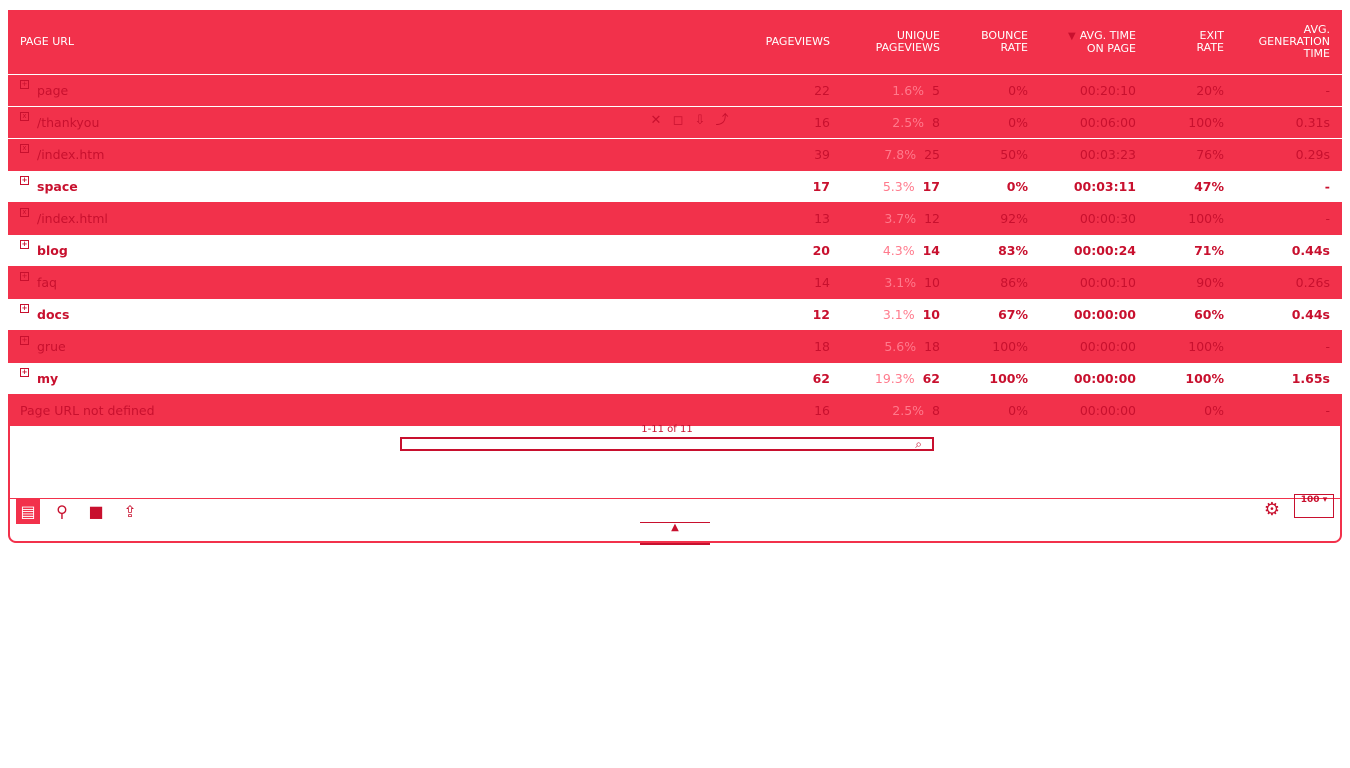 Image resolution: width=1350 pixels, height=768 pixels. I want to click on row-label: + faq, so click(373, 282).